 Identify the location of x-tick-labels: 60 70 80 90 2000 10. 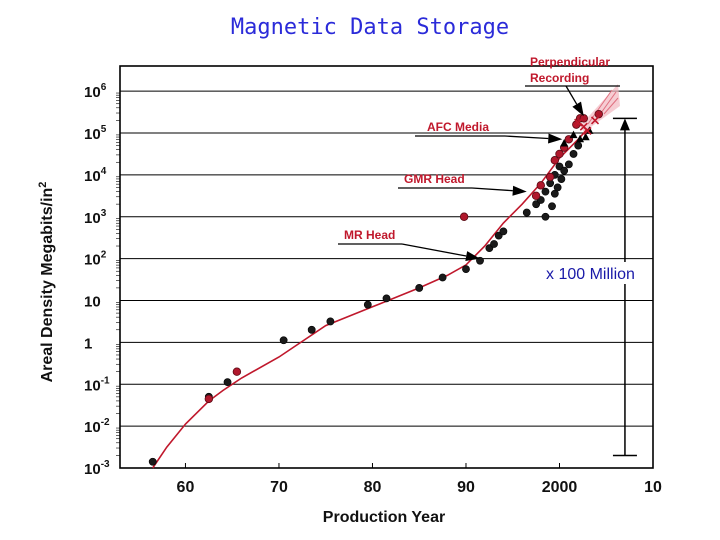
(419, 479).